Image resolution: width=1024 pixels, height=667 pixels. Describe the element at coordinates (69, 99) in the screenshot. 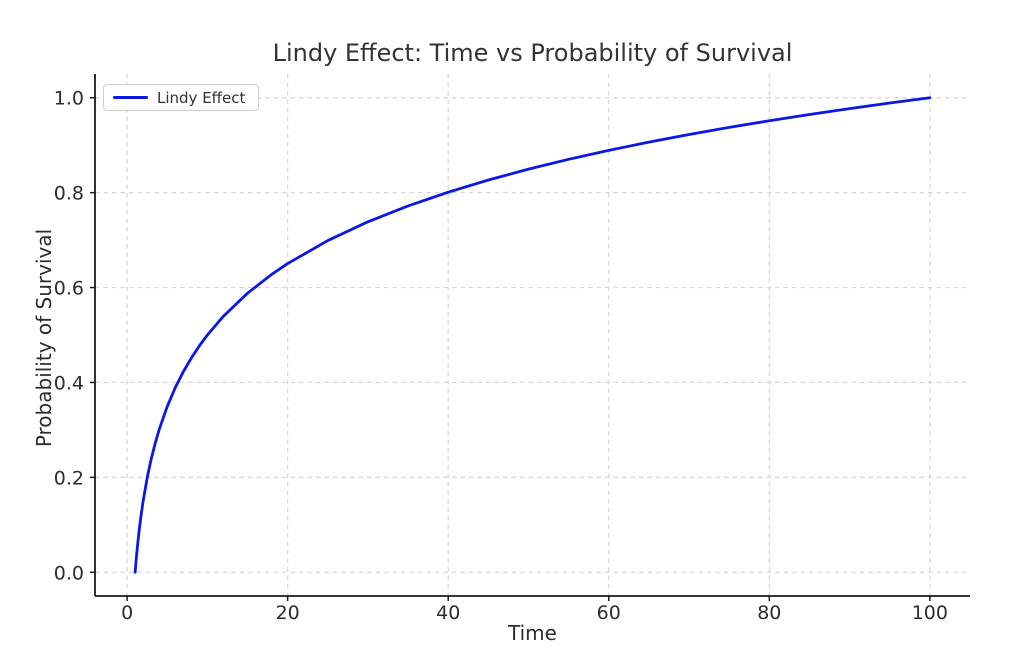

I see `y-tick-label: 1.0` at that location.